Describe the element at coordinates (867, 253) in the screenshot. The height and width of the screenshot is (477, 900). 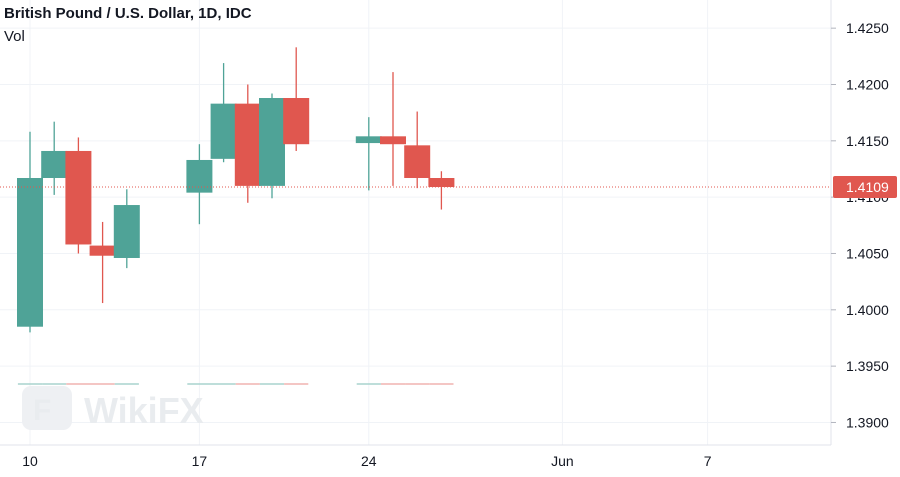
I see `y-tick-label: 1.4050` at that location.